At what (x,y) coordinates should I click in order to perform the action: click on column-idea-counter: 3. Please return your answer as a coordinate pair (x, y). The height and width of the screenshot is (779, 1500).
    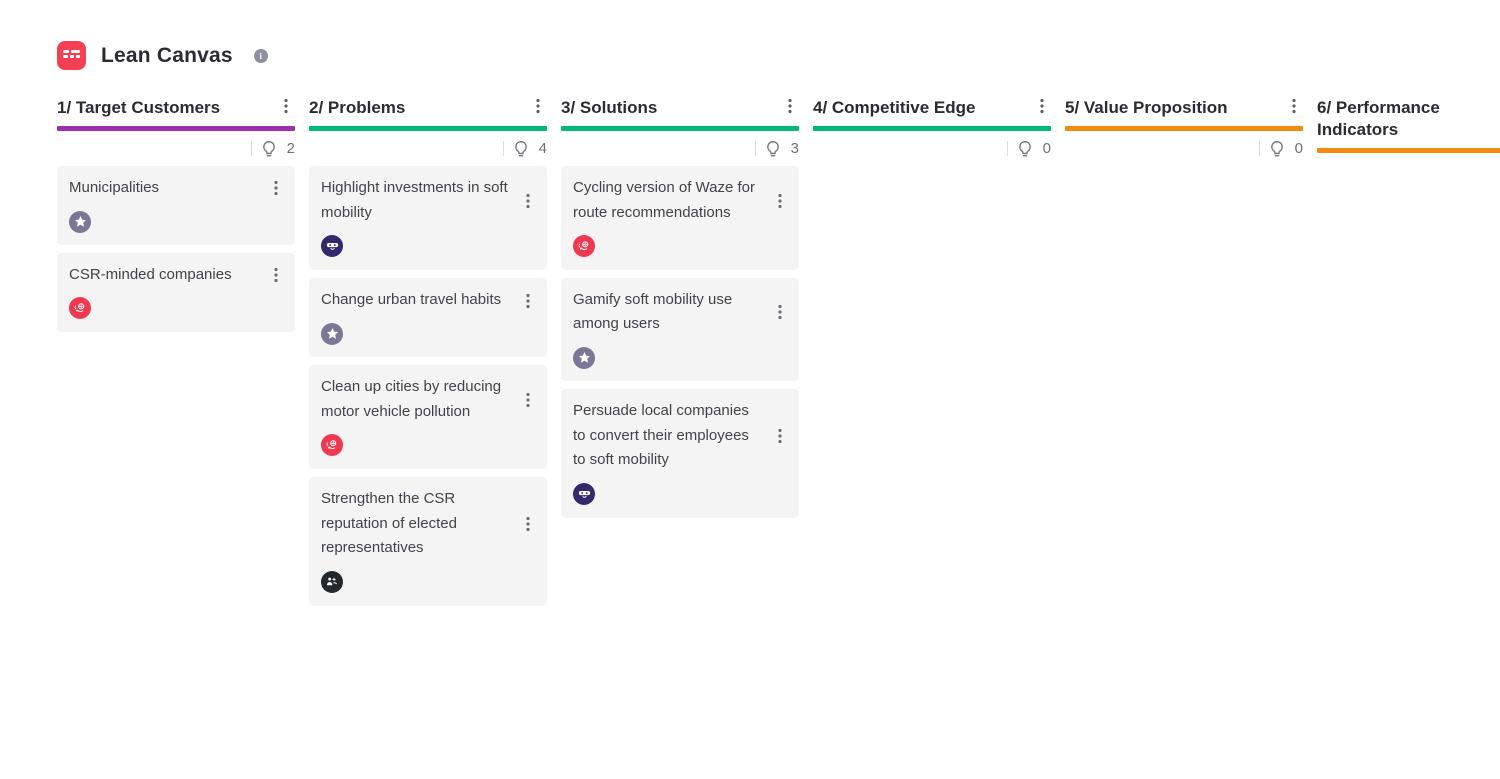
    Looking at the image, I should click on (680, 148).